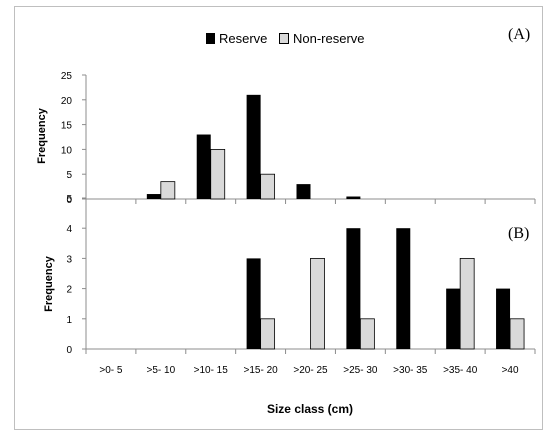 This screenshot has height=440, width=545. Describe the element at coordinates (211, 370) in the screenshot. I see `x-tick-label: >10- 15` at that location.